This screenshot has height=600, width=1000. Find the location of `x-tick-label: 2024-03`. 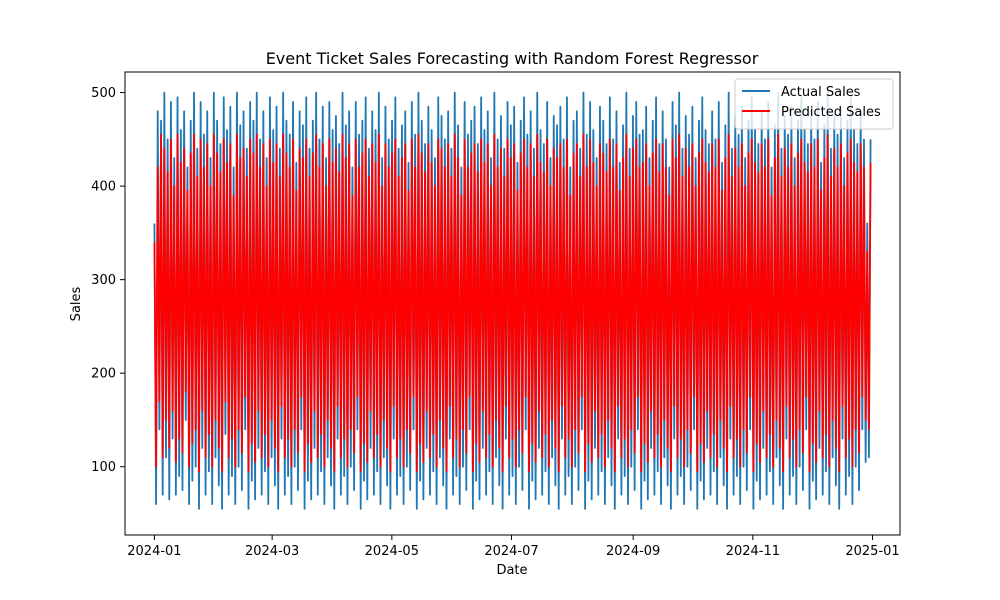

x-tick-label: 2024-03 is located at coordinates (272, 551).